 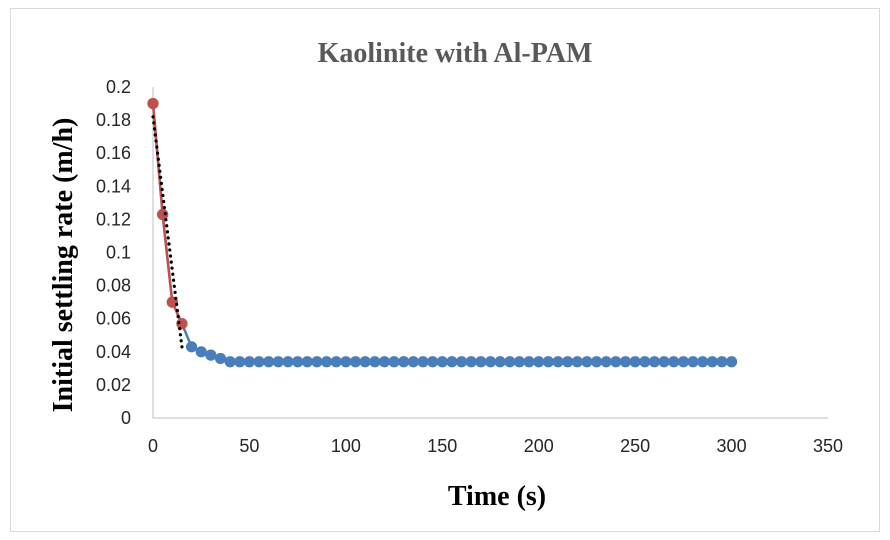 What do you see at coordinates (732, 446) in the screenshot?
I see `x-tick-label: 300` at bounding box center [732, 446].